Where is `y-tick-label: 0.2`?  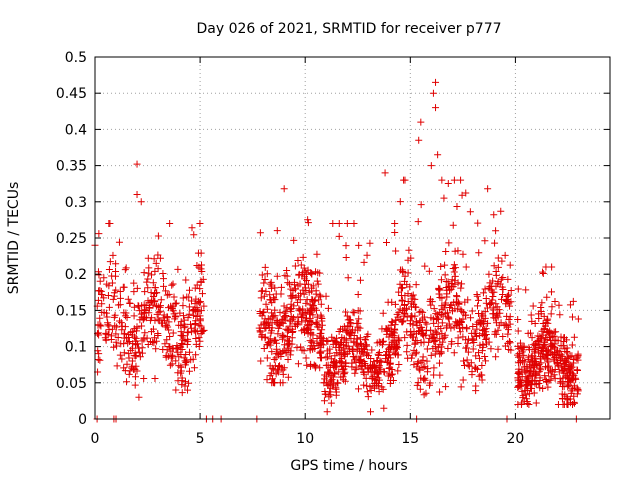 y-tick-label: 0.2 is located at coordinates (76, 275).